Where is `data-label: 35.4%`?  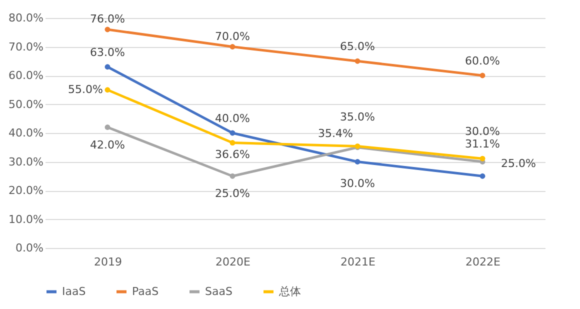
data-label: 35.4% is located at coordinates (335, 133).